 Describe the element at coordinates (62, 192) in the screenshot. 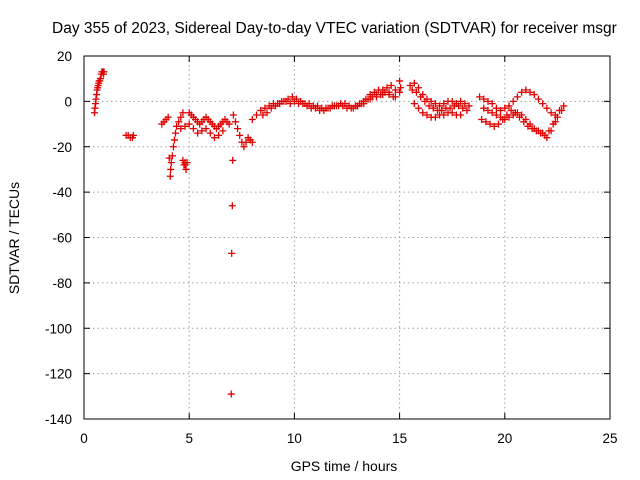

I see `y-tick-label: -40` at that location.